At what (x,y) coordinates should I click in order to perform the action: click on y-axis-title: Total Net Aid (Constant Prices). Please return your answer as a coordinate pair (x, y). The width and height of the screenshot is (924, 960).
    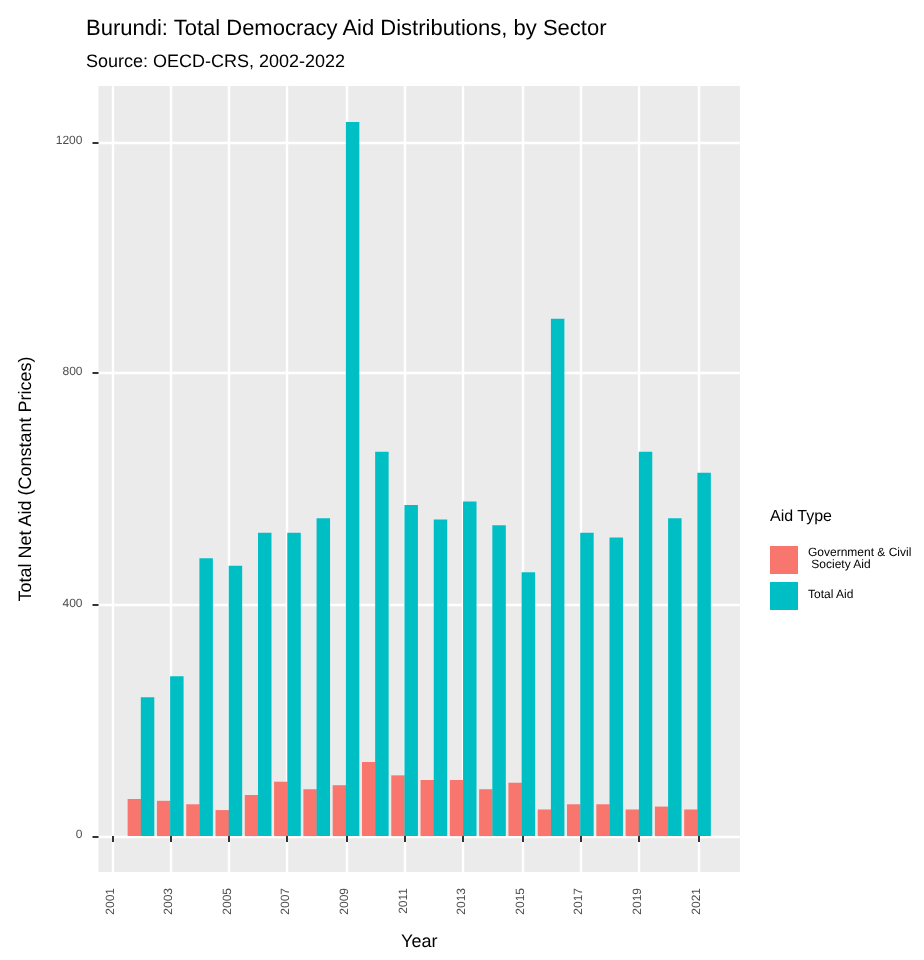
    Looking at the image, I should click on (25, 479).